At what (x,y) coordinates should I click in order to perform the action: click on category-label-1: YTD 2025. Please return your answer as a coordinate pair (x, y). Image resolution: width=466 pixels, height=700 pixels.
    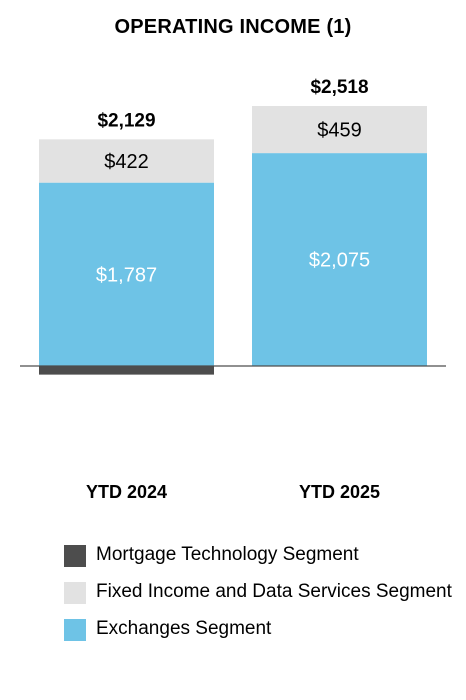
    Looking at the image, I should click on (339, 492).